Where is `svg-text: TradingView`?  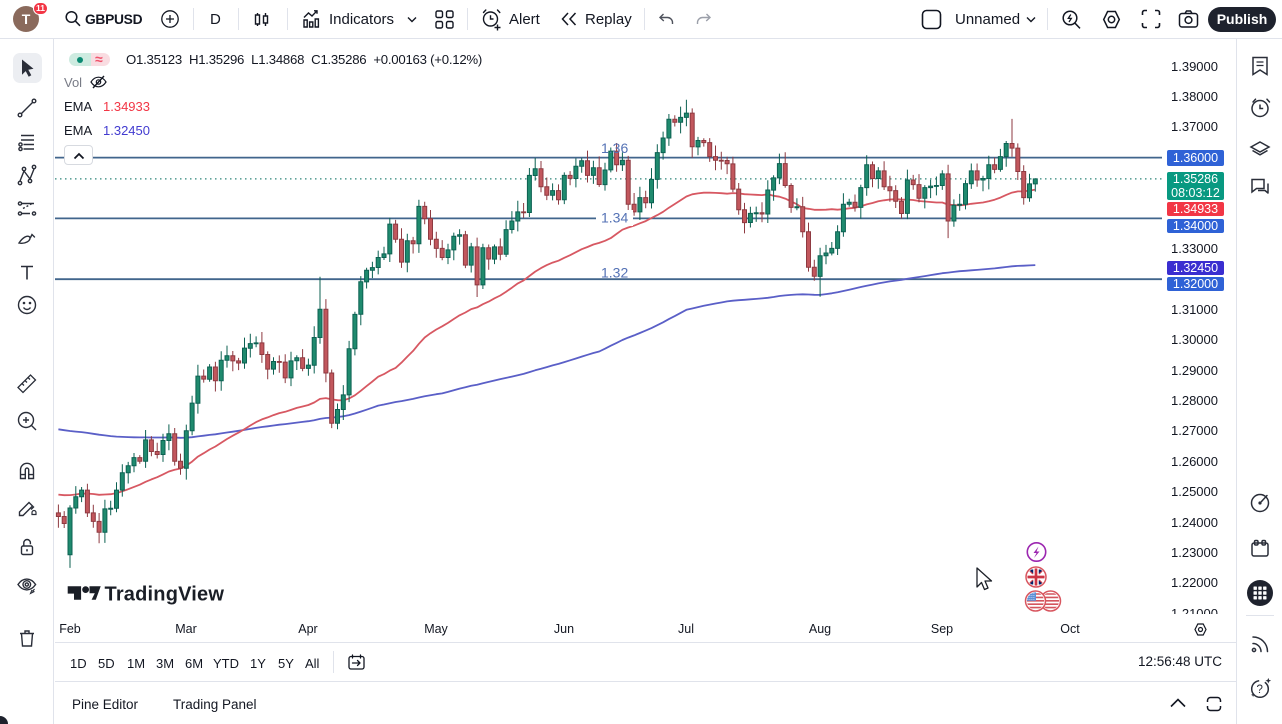
svg-text: TradingView is located at coordinates (165, 595).